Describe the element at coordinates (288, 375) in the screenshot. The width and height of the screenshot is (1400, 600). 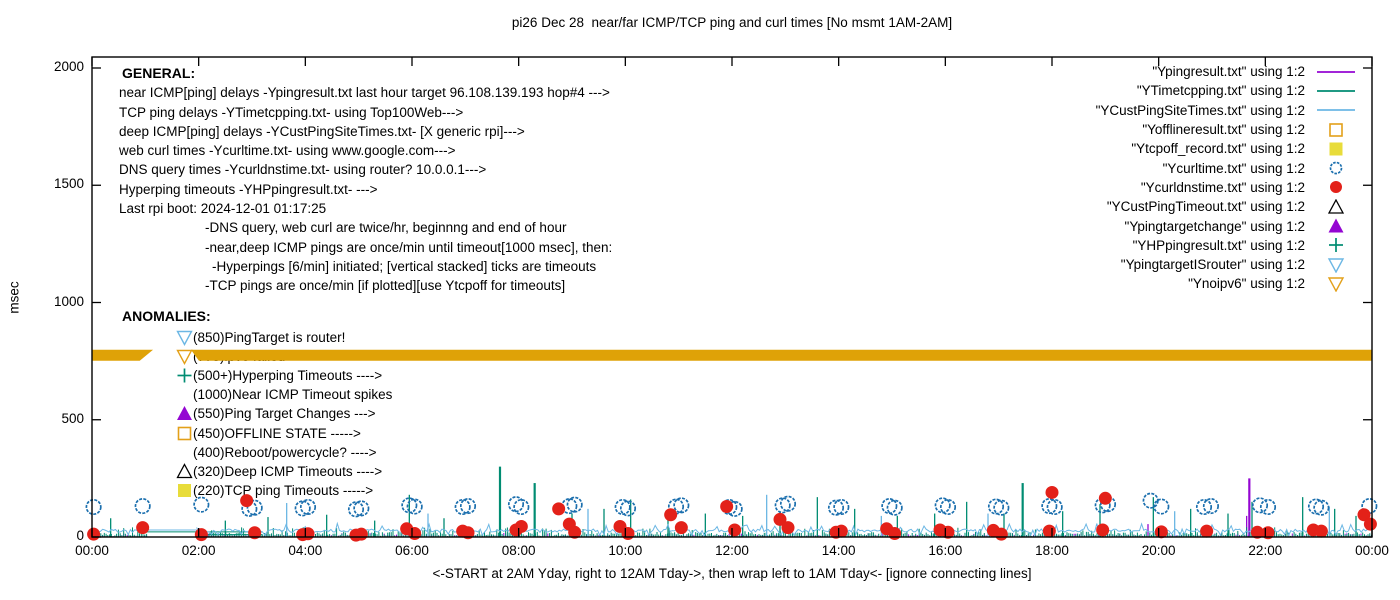
I see `anomaly-text: (500+)Hyperping Timeouts ---->` at that location.